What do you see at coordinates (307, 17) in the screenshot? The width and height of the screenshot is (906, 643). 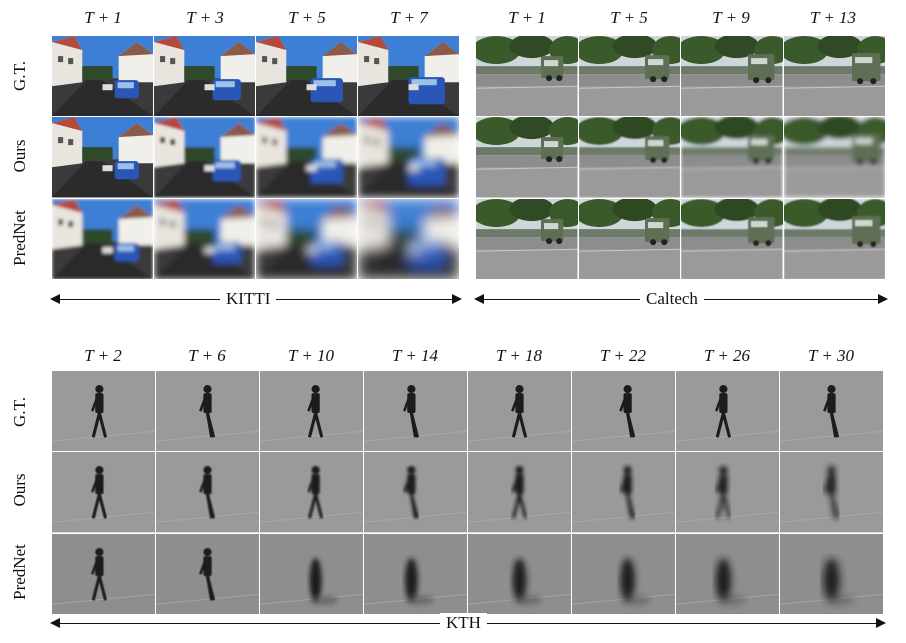 I see `kitti-frame-label: T + 5` at bounding box center [307, 17].